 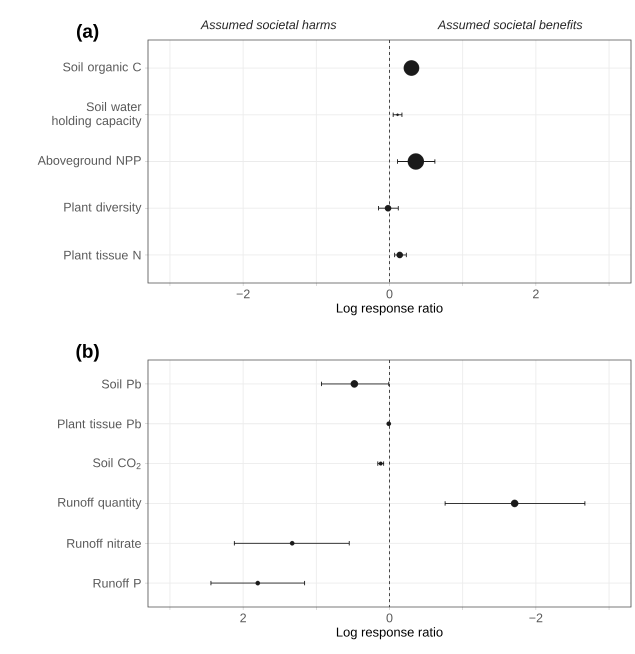 I want to click on y-tick-label: Runoff P, so click(x=117, y=583).